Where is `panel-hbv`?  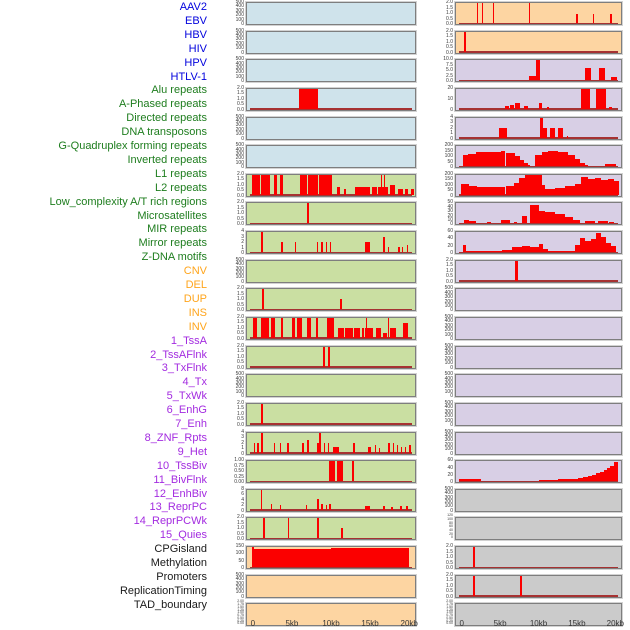
panel-hbv is located at coordinates (331, 71).